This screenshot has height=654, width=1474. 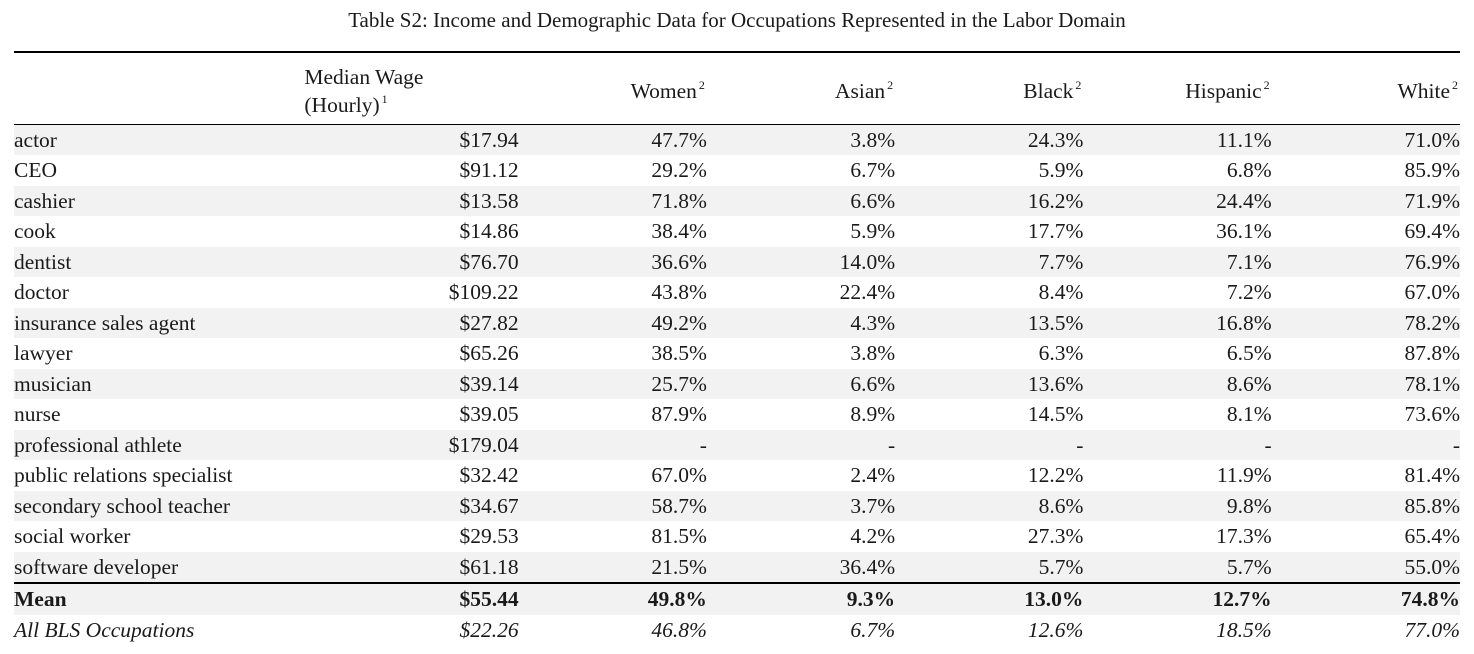 What do you see at coordinates (1177, 598) in the screenshot?
I see `cell-hispanic: 12.7%` at bounding box center [1177, 598].